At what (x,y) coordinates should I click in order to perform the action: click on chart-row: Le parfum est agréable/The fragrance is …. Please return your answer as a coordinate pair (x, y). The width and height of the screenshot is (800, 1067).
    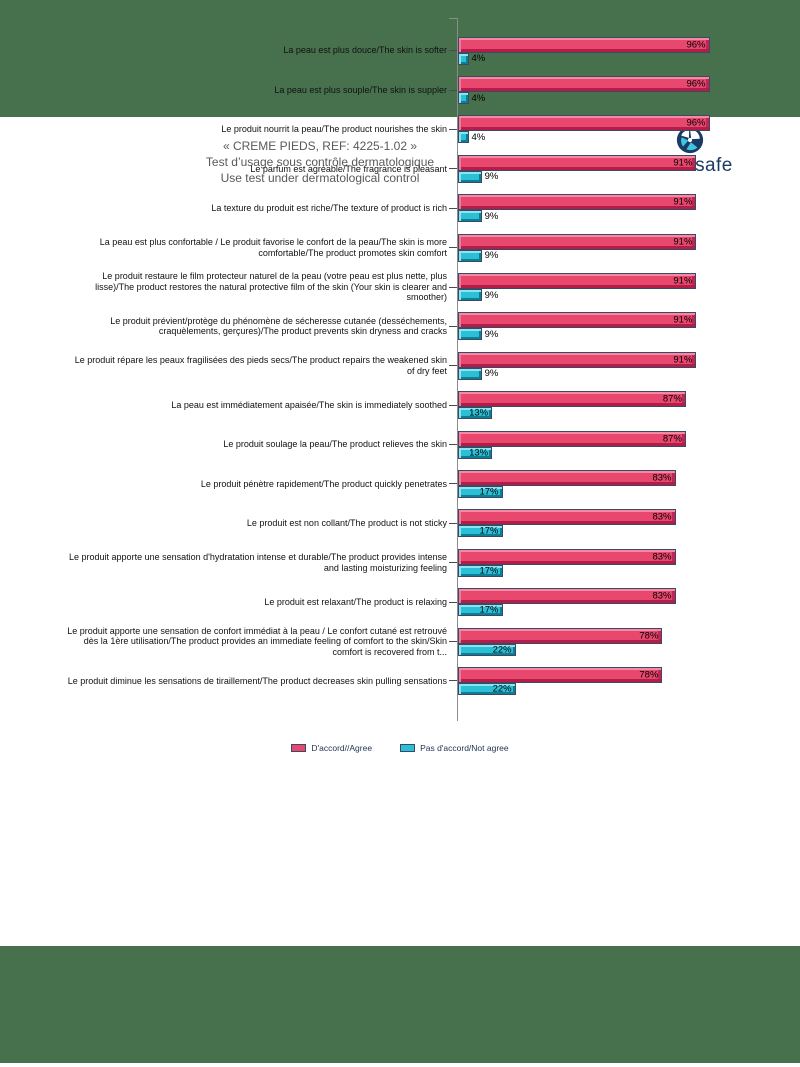
    Looking at the image, I should click on (433, 168).